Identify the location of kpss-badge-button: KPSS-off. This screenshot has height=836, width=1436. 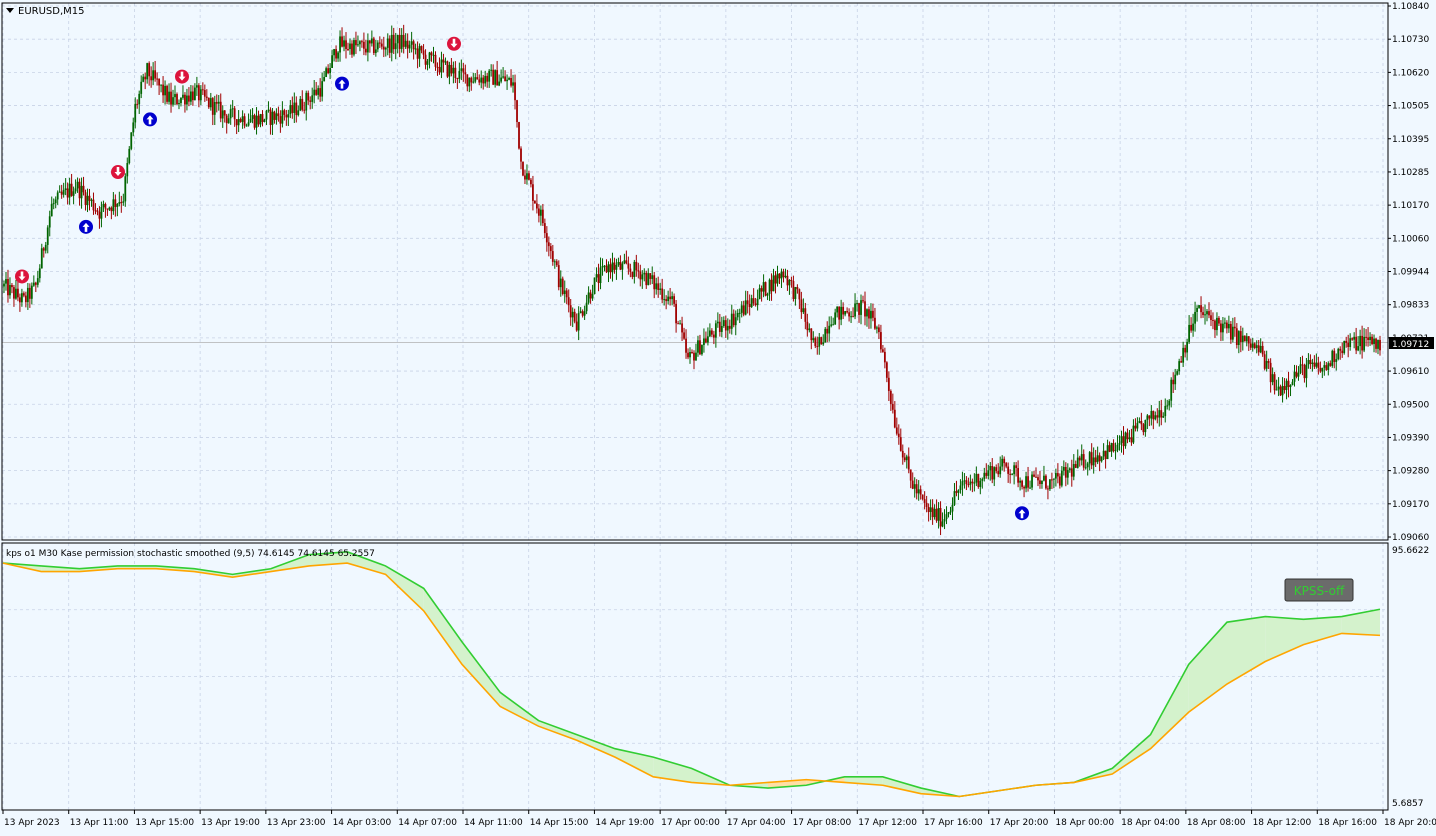
(1319, 590).